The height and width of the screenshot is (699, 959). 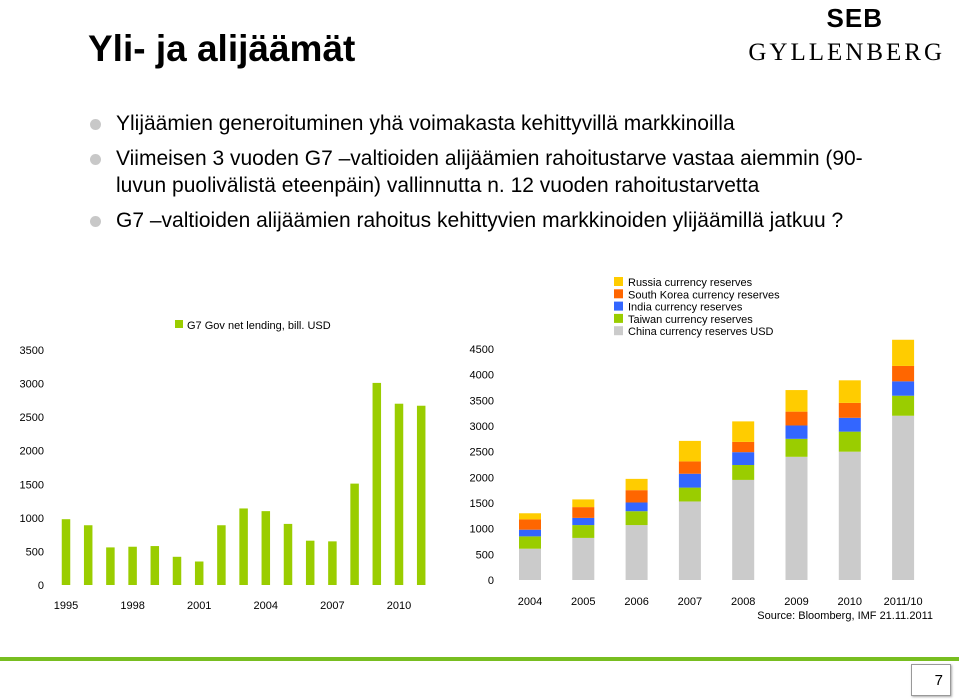 What do you see at coordinates (743, 602) in the screenshot?
I see `x-tick-label: 2008` at bounding box center [743, 602].